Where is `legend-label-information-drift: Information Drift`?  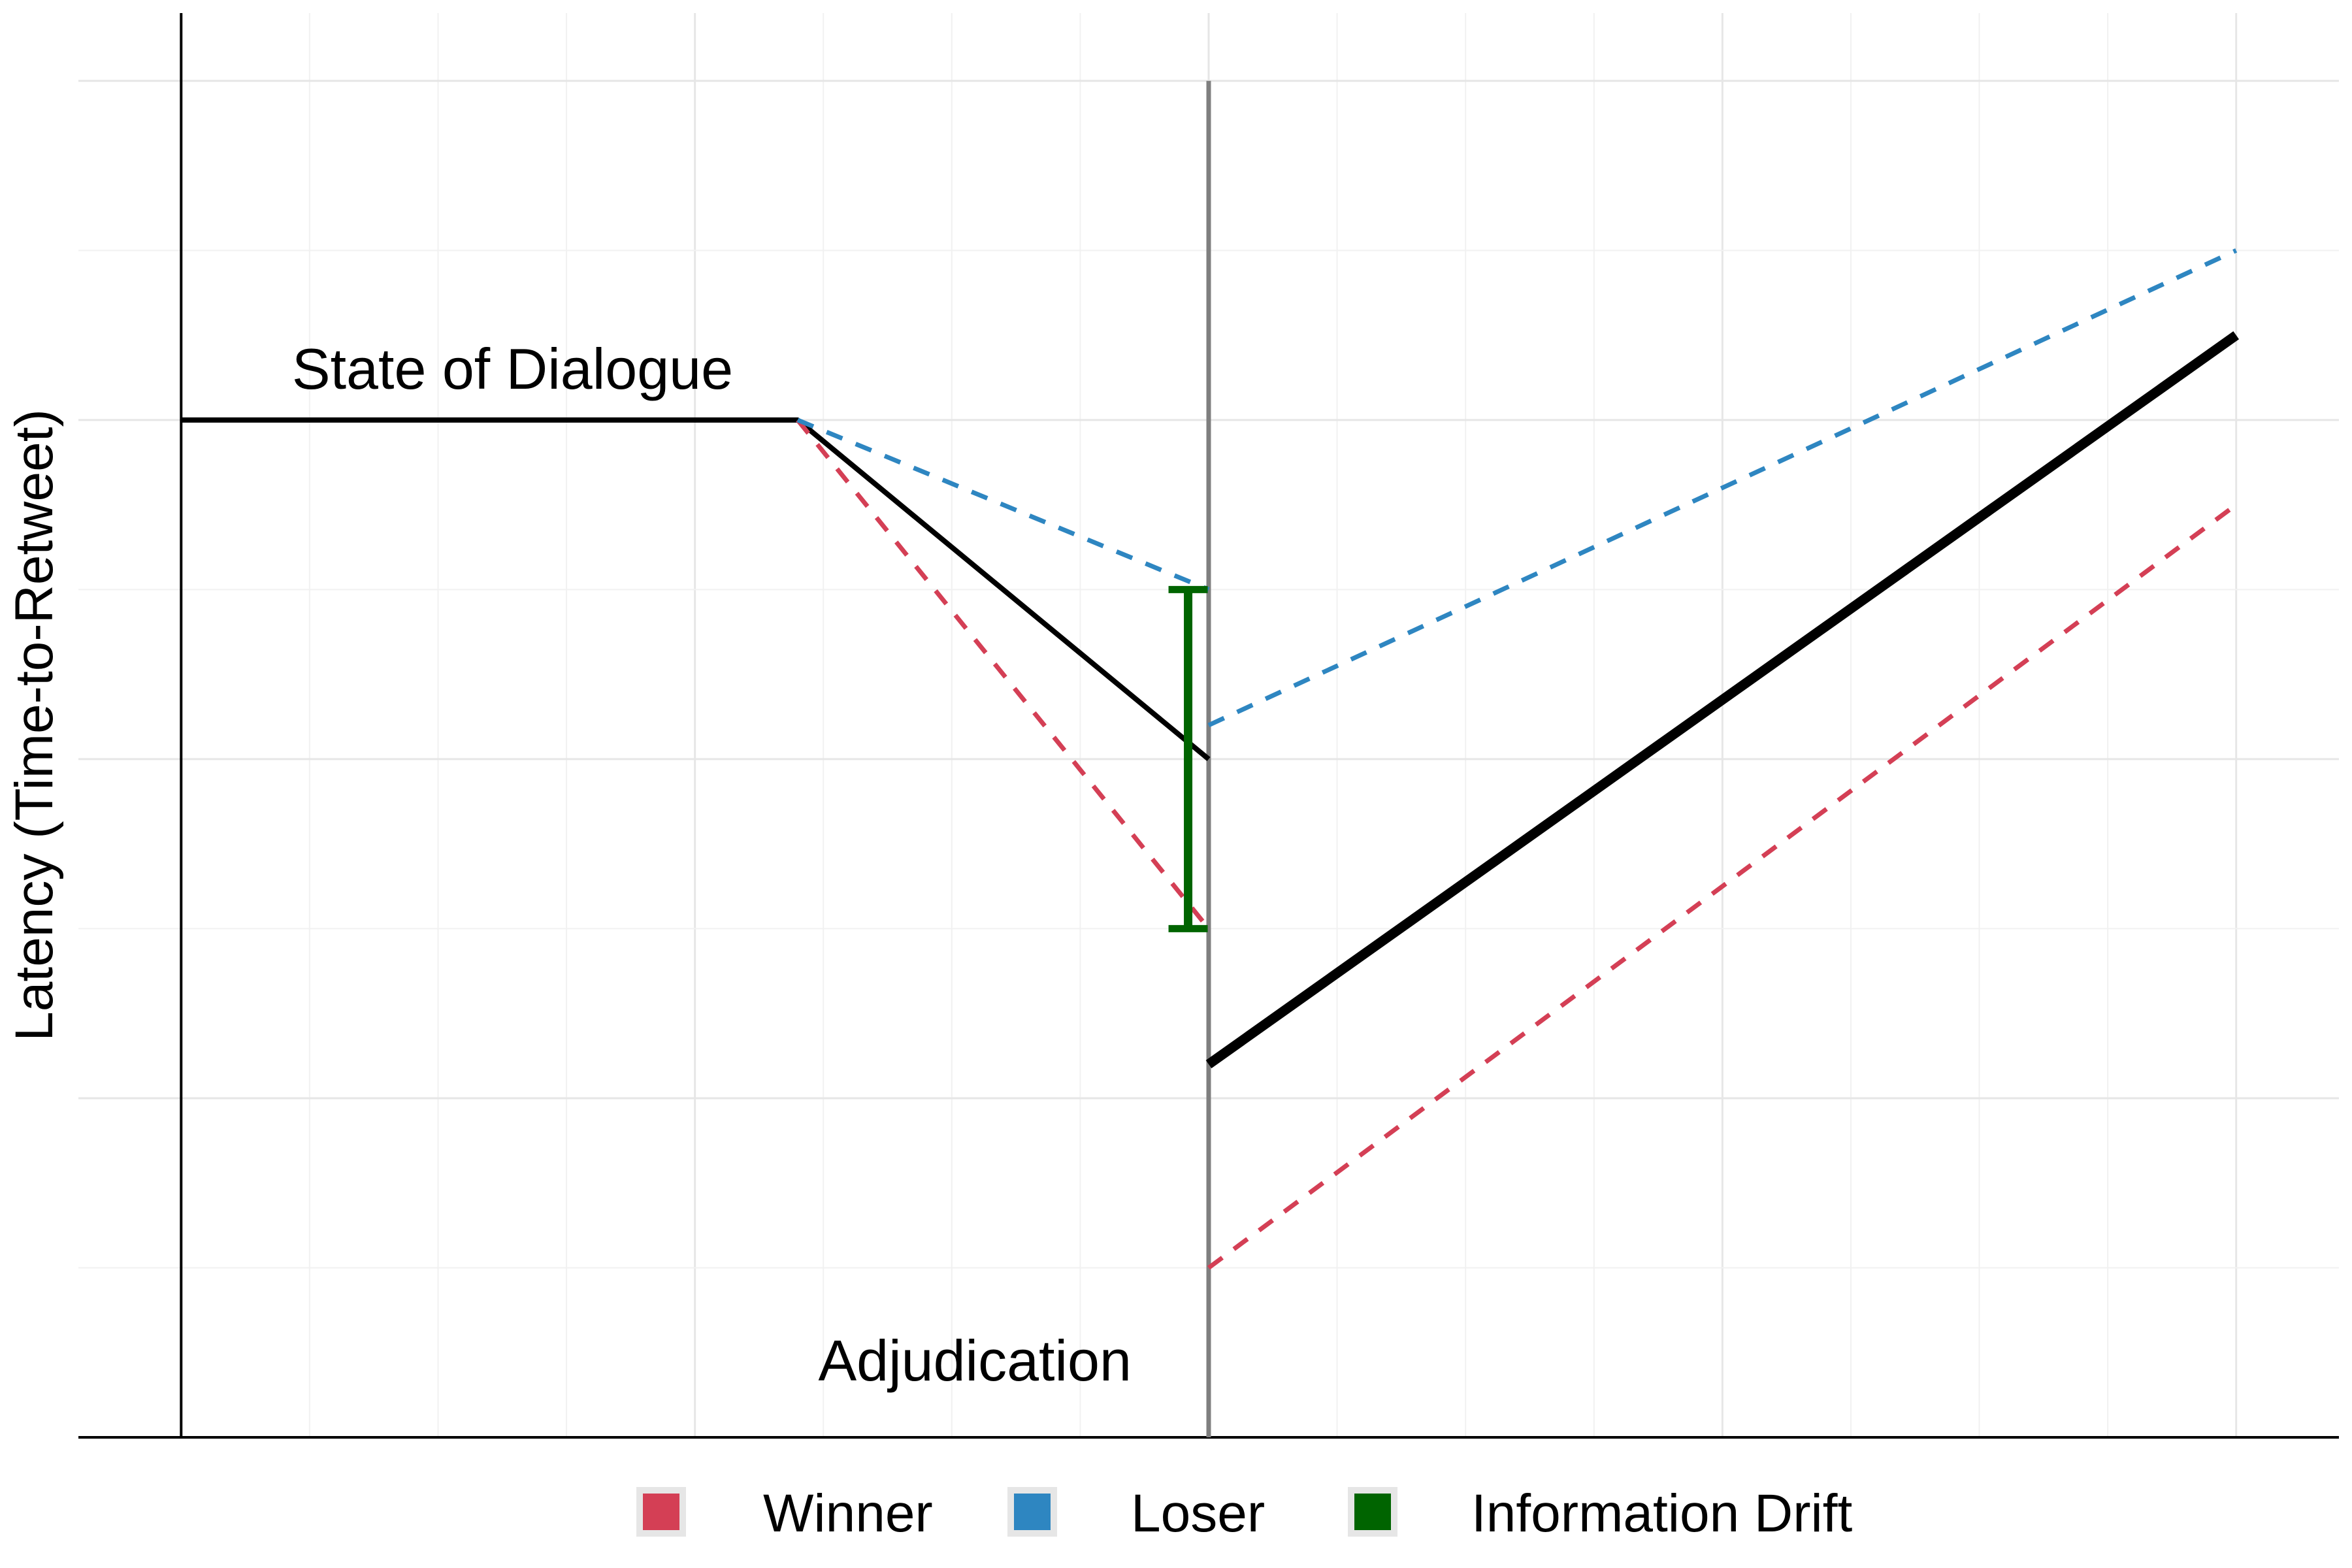
legend-label-information-drift: Information Drift is located at coordinates (1662, 1513).